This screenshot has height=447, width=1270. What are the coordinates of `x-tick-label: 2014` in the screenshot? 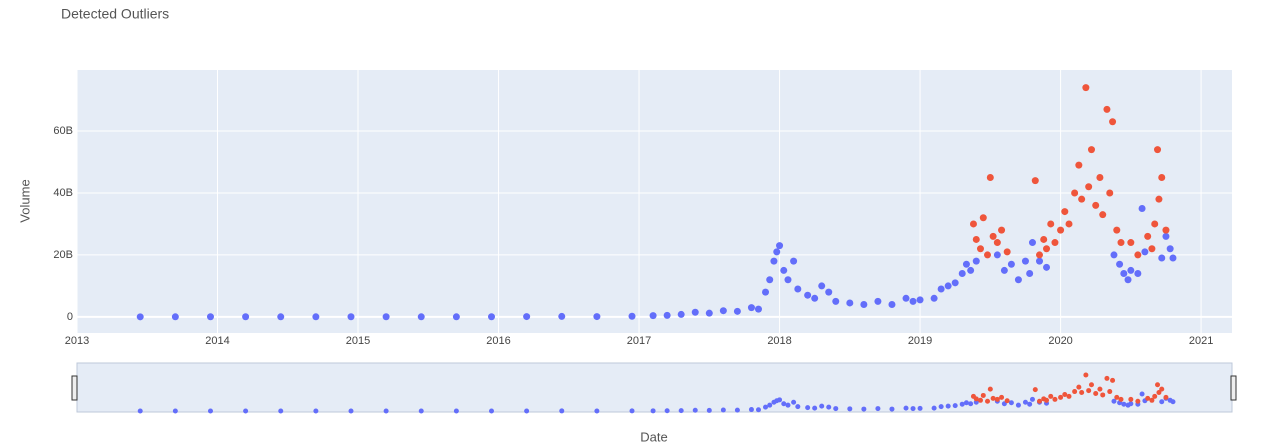 It's located at (217, 341).